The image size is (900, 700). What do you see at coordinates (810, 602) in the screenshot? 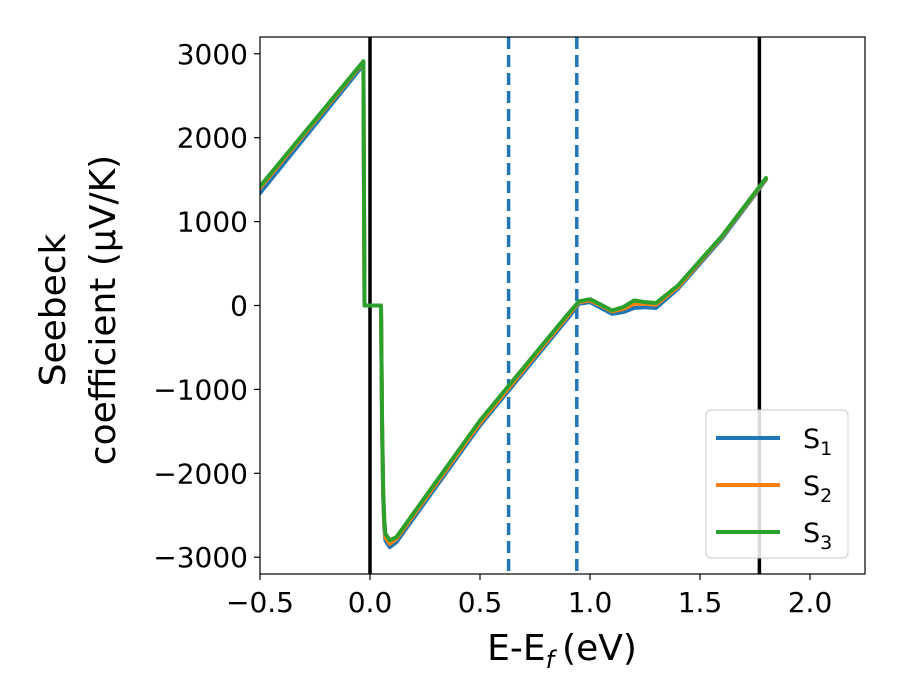
I see `x-tick-label: 2.0` at bounding box center [810, 602].